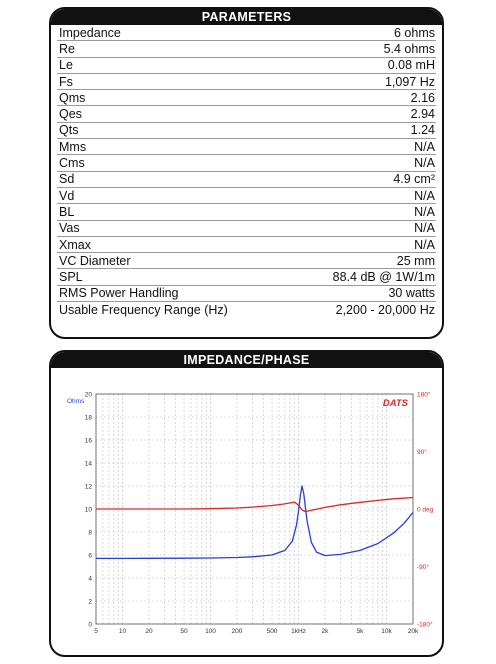 The image size is (496, 664). What do you see at coordinates (237, 631) in the screenshot?
I see `x-tick-label: 200` at bounding box center [237, 631].